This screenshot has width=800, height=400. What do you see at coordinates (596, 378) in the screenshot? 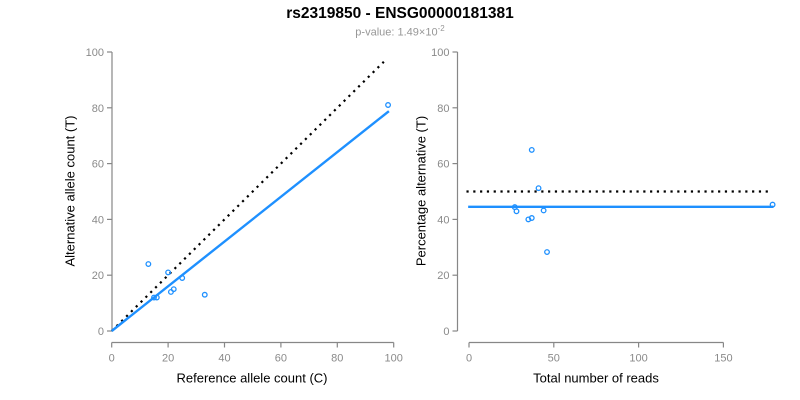
I see `right-x-axis-label: Total number of reads` at bounding box center [596, 378].